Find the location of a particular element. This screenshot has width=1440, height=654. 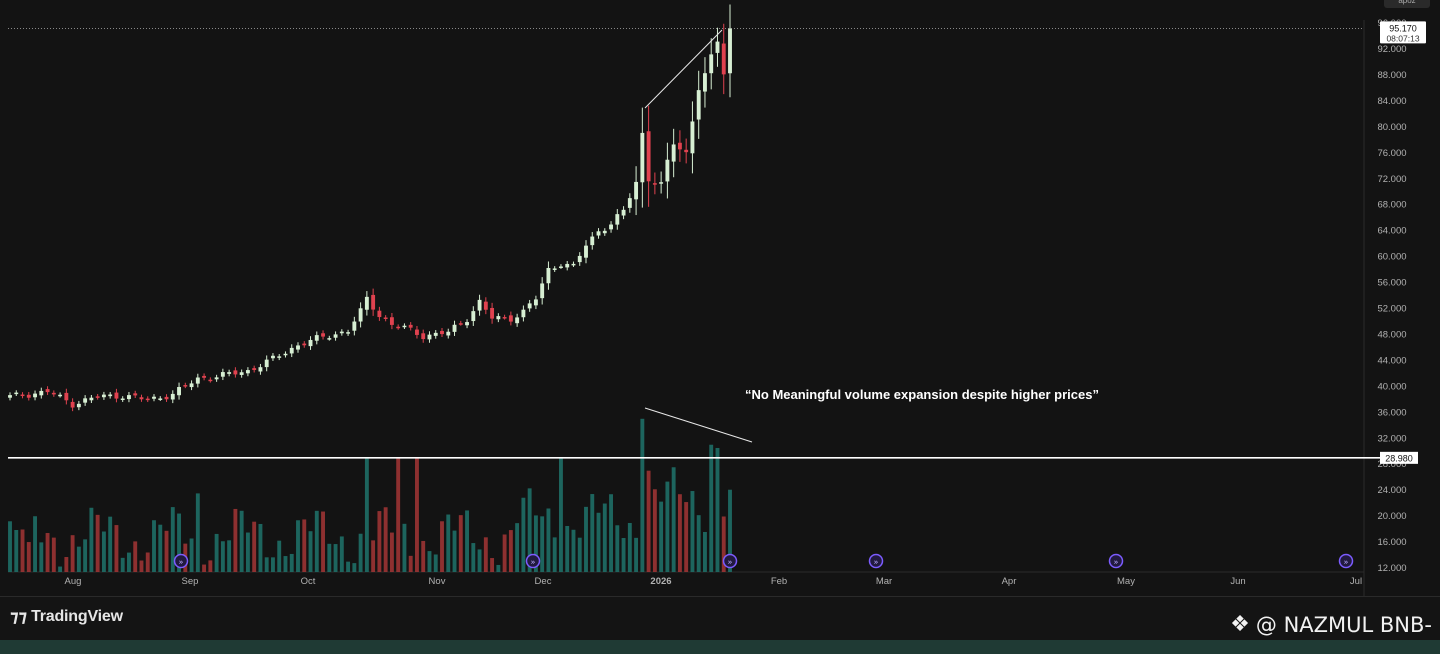

top-chip: apoz is located at coordinates (1407, 4).